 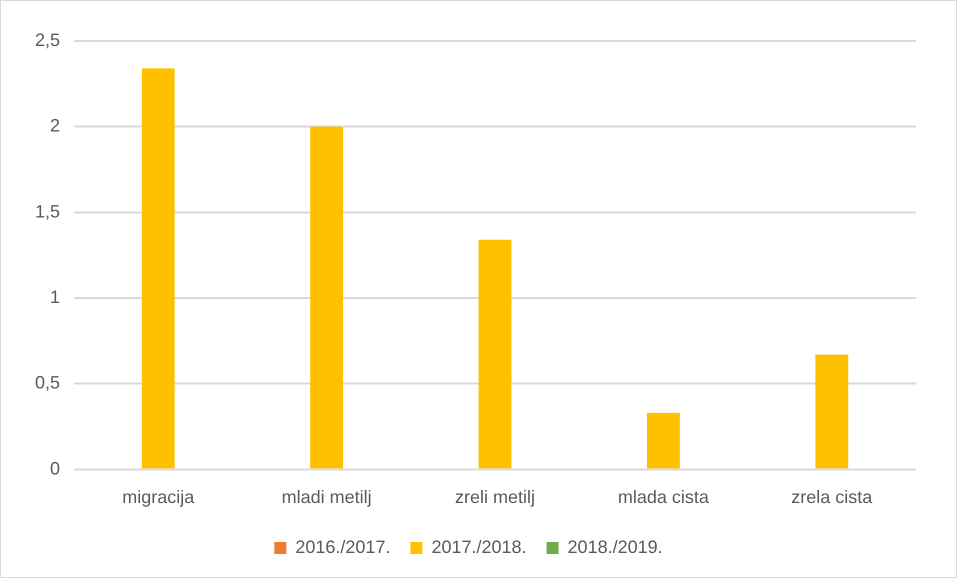 I want to click on y-tick-label: 2,5, so click(x=47, y=40).